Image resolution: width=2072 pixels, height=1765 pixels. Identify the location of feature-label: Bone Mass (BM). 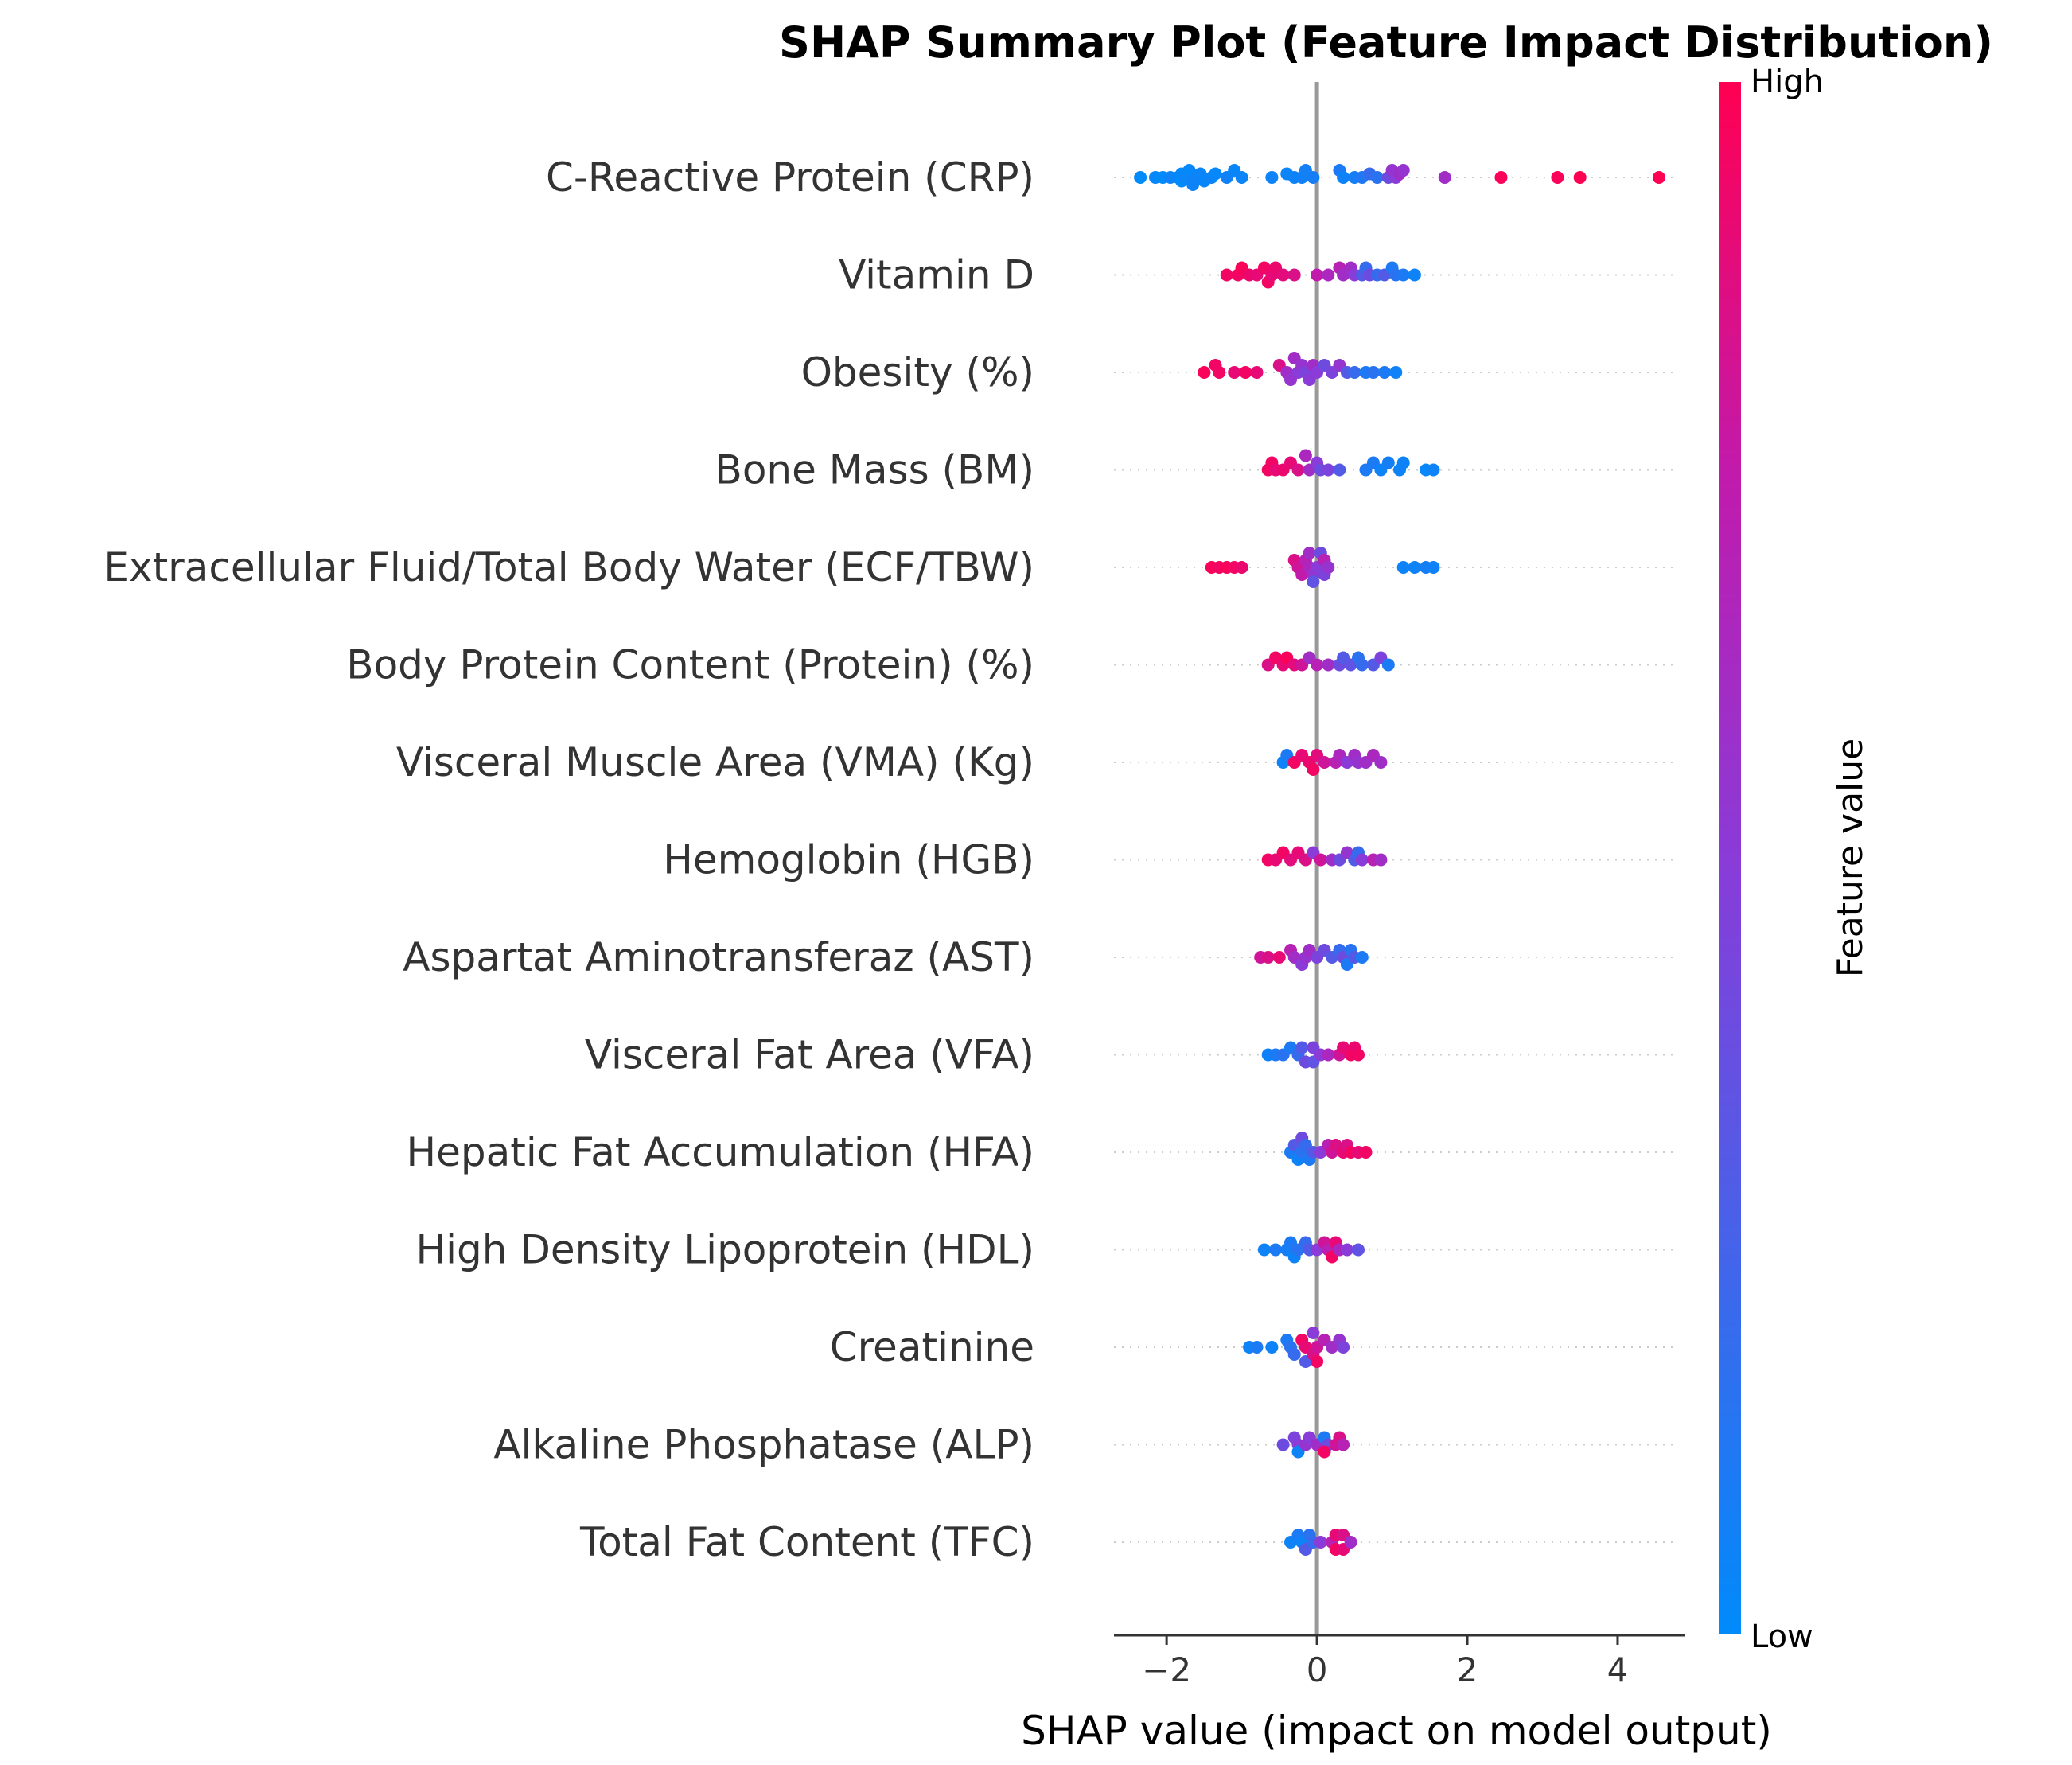
(874, 470).